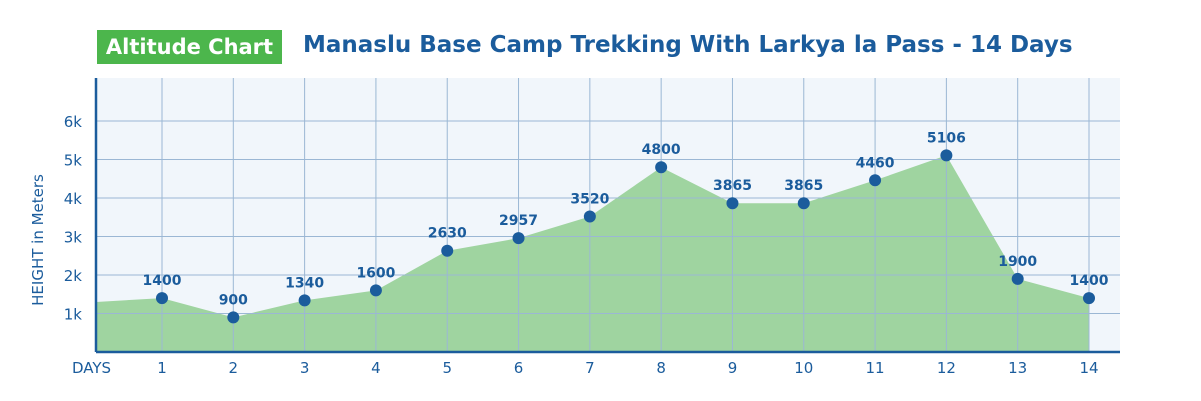  I want to click on y-tick-label: 2k, so click(73, 276).